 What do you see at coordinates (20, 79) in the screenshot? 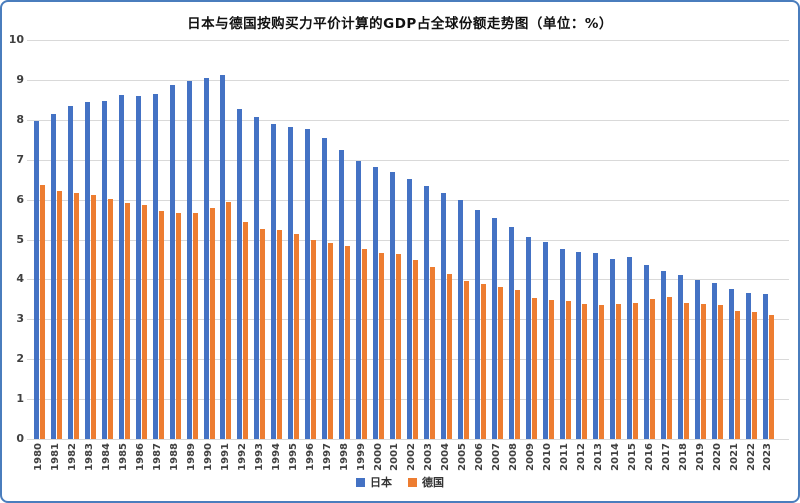
I see `y-tick-label-9: 9` at bounding box center [20, 79].